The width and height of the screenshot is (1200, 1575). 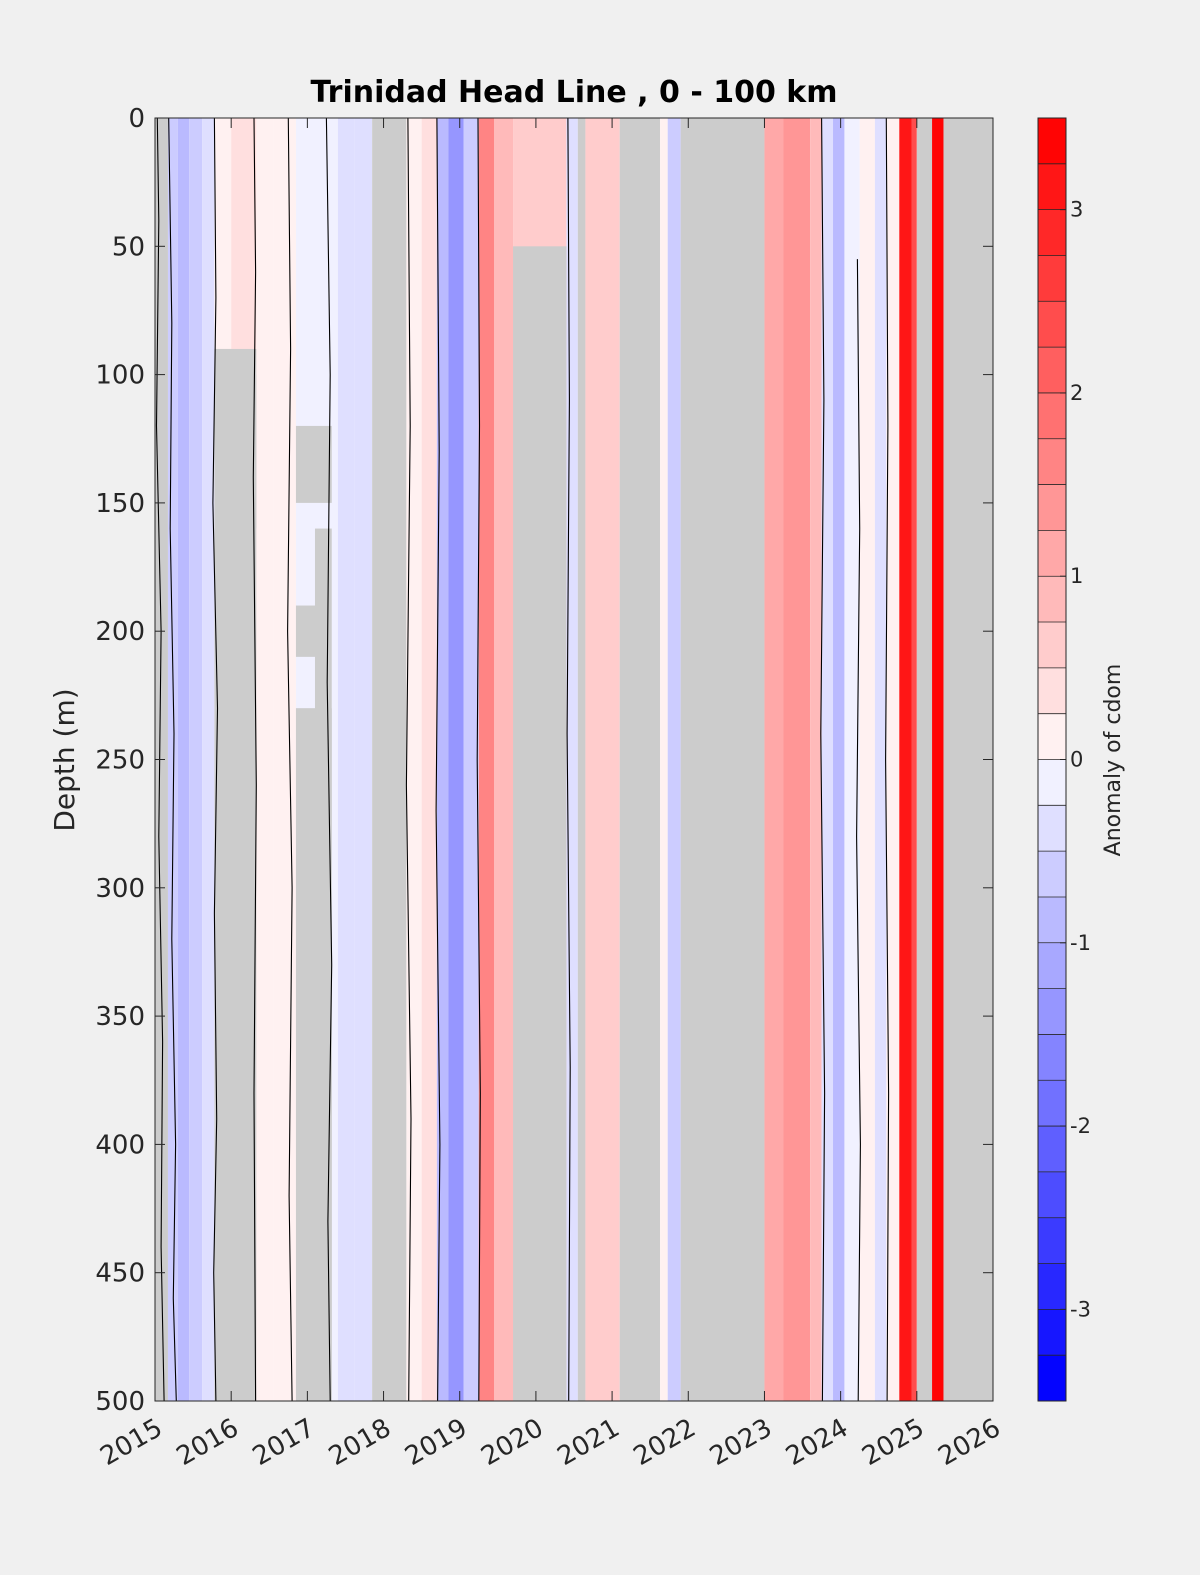 I want to click on y-tick-label-400: 400, so click(x=120, y=1145).